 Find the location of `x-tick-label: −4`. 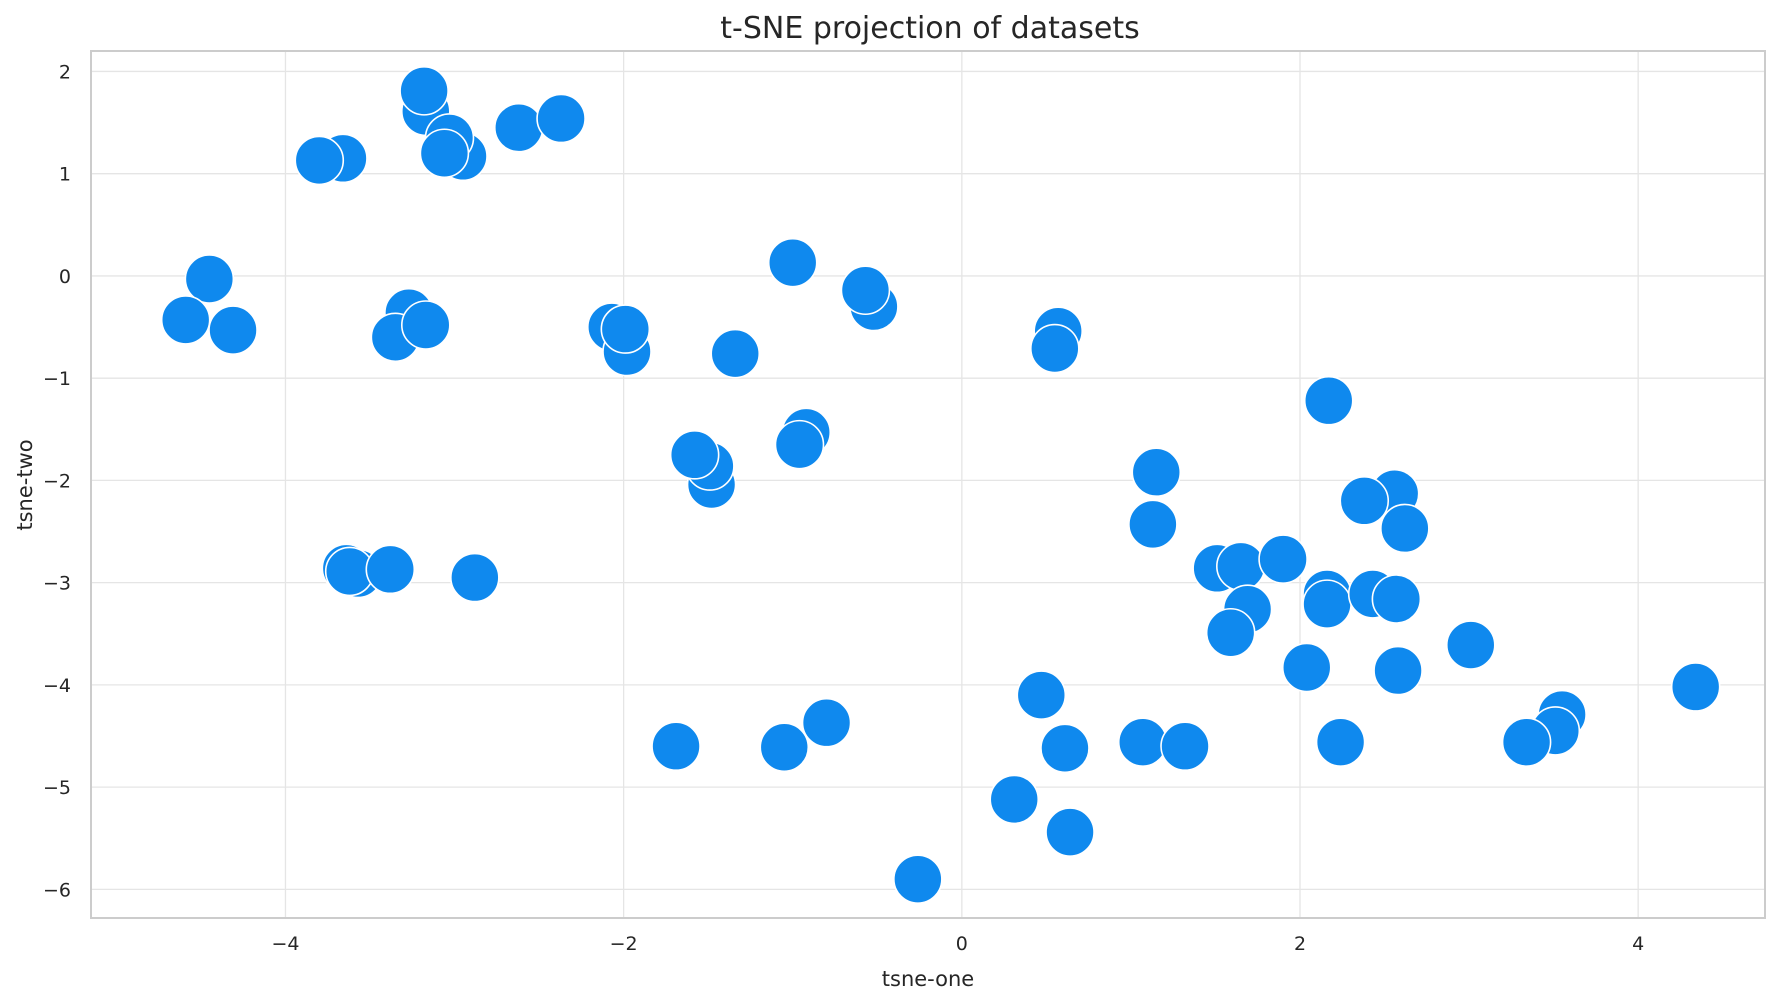

x-tick-label: −4 is located at coordinates (285, 944).